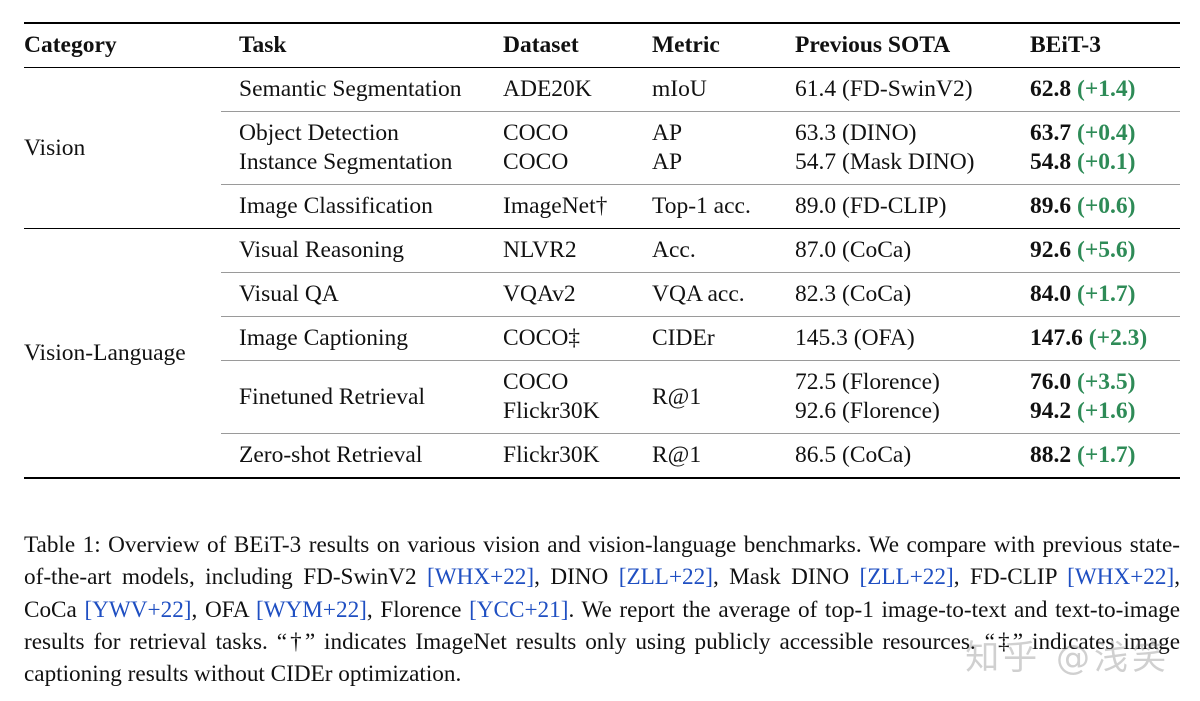  I want to click on caption-text: , CoCa, so click(602, 593).